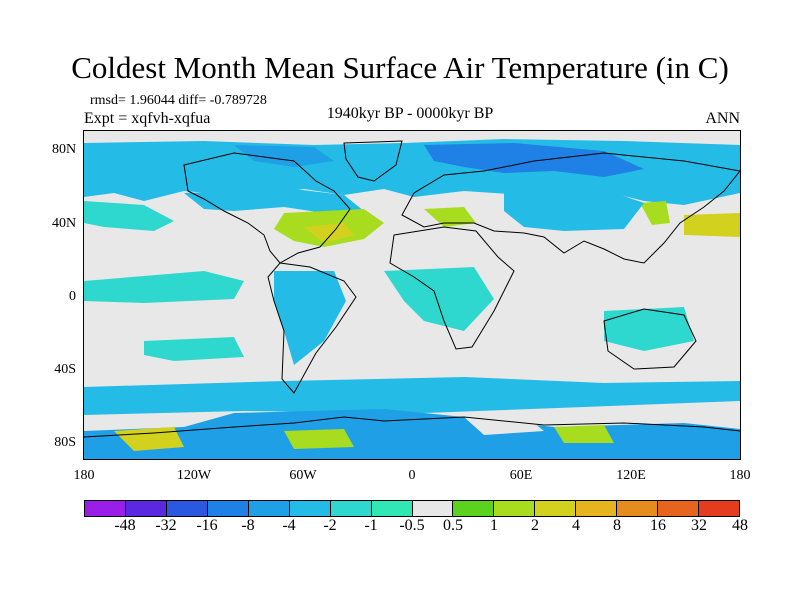  What do you see at coordinates (178, 100) in the screenshot?
I see `stats-text: rmsd= 1.96044 diff= -0.789728` at bounding box center [178, 100].